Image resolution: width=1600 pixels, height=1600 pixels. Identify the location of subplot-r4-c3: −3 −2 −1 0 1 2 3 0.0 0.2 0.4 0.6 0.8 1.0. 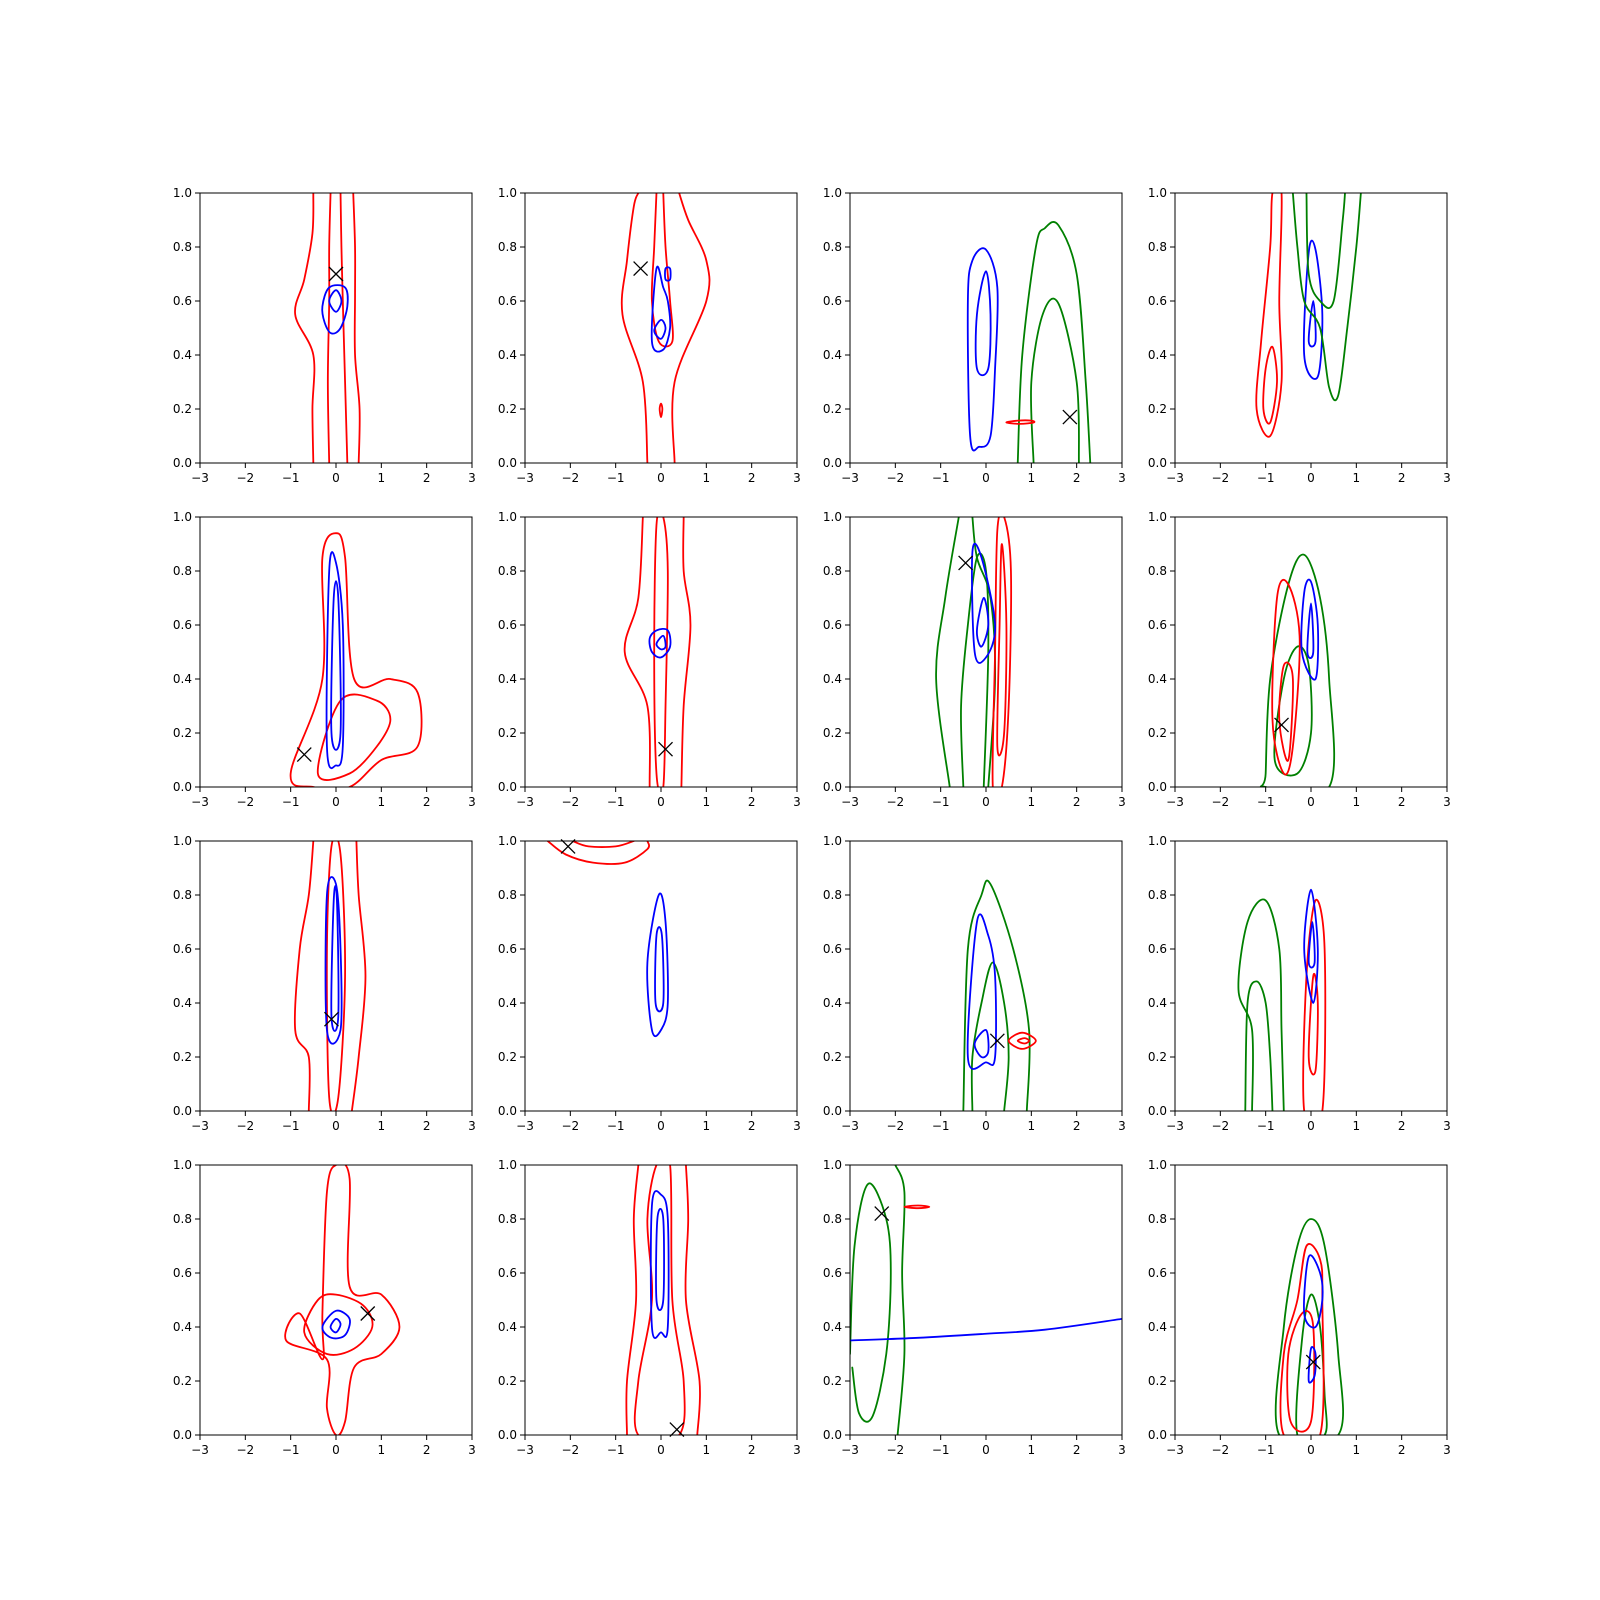
(974, 1307).